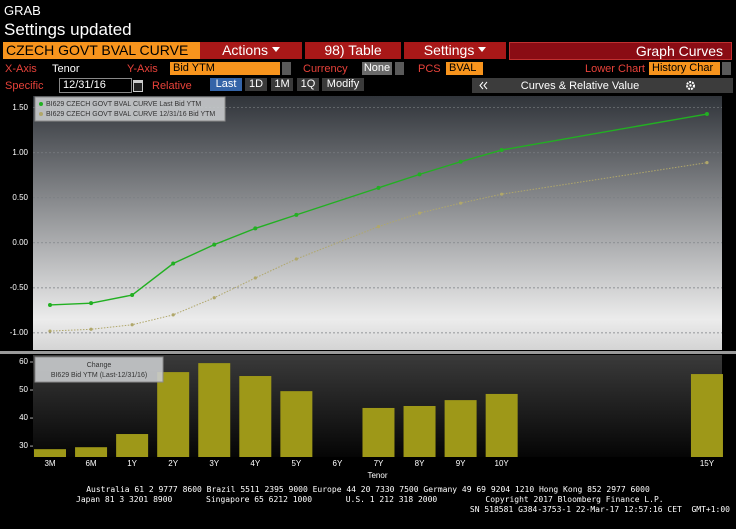 The width and height of the screenshot is (736, 529). What do you see at coordinates (420, 463) in the screenshot?
I see `x-tick-label: 8Y` at bounding box center [420, 463].